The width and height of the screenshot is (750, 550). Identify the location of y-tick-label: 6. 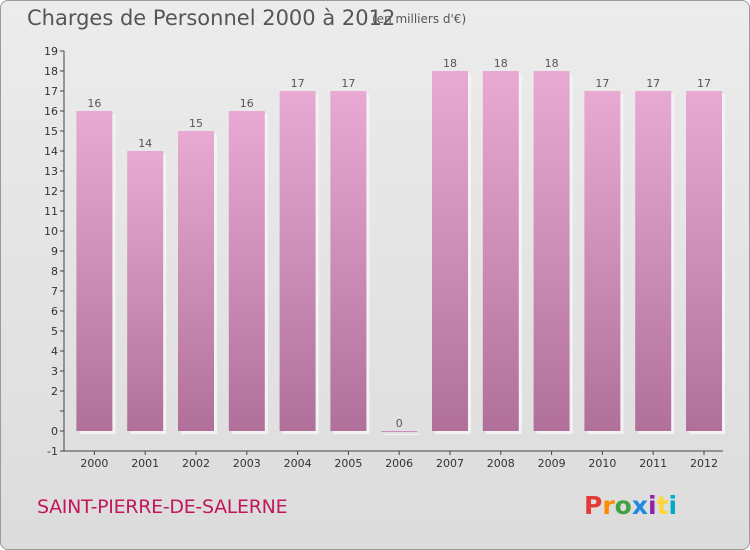
(54, 311).